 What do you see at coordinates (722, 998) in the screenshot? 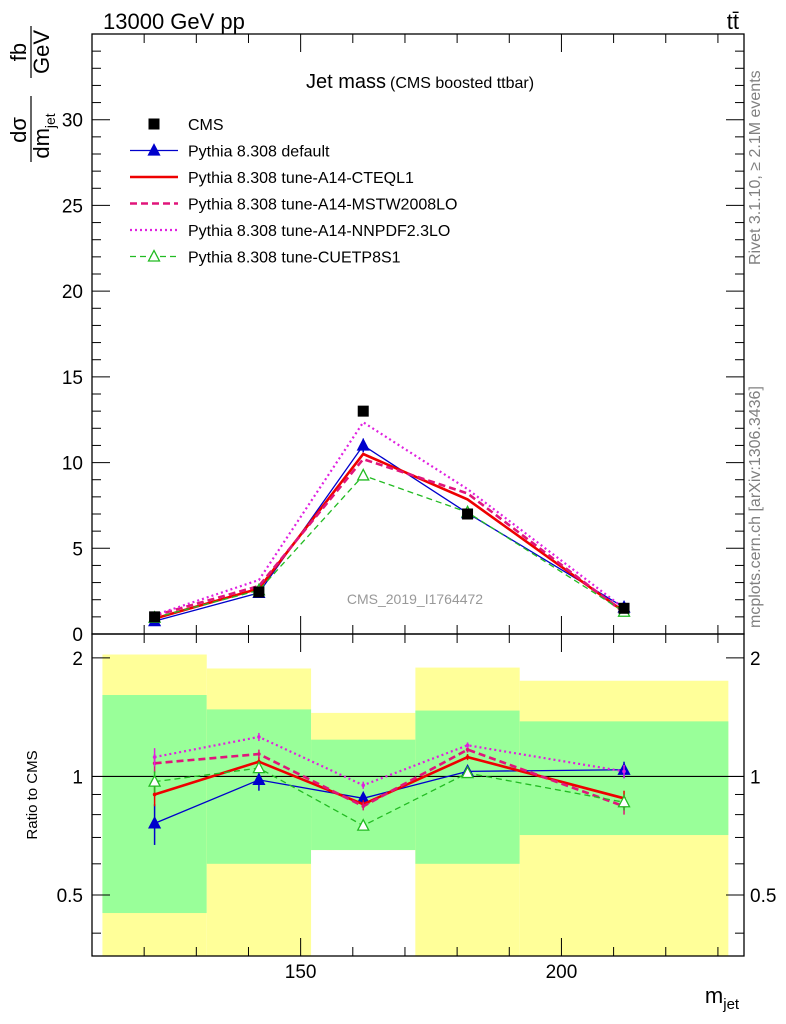
I see `x-axis-label: mjet` at bounding box center [722, 998].